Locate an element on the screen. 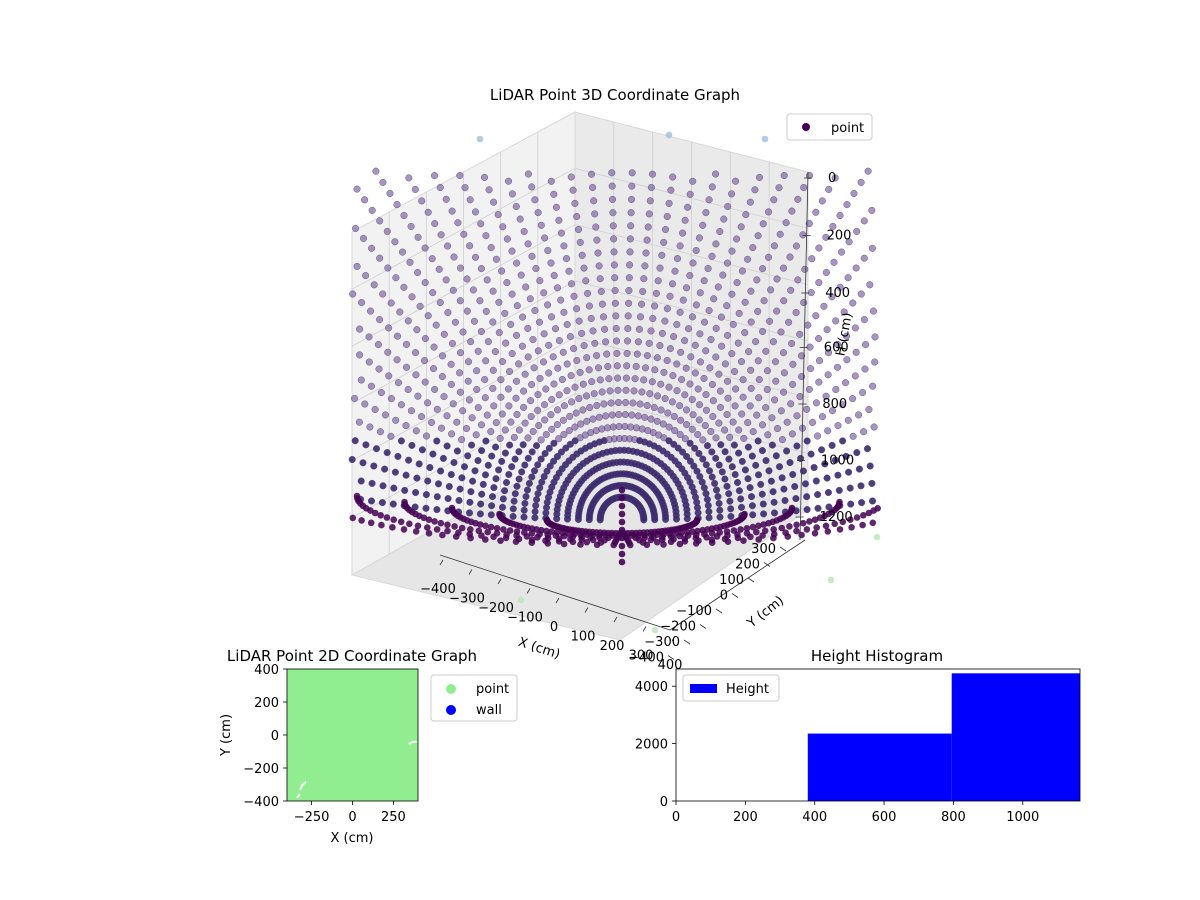 The width and height of the screenshot is (1200, 900). outlier-point is located at coordinates (831, 580).